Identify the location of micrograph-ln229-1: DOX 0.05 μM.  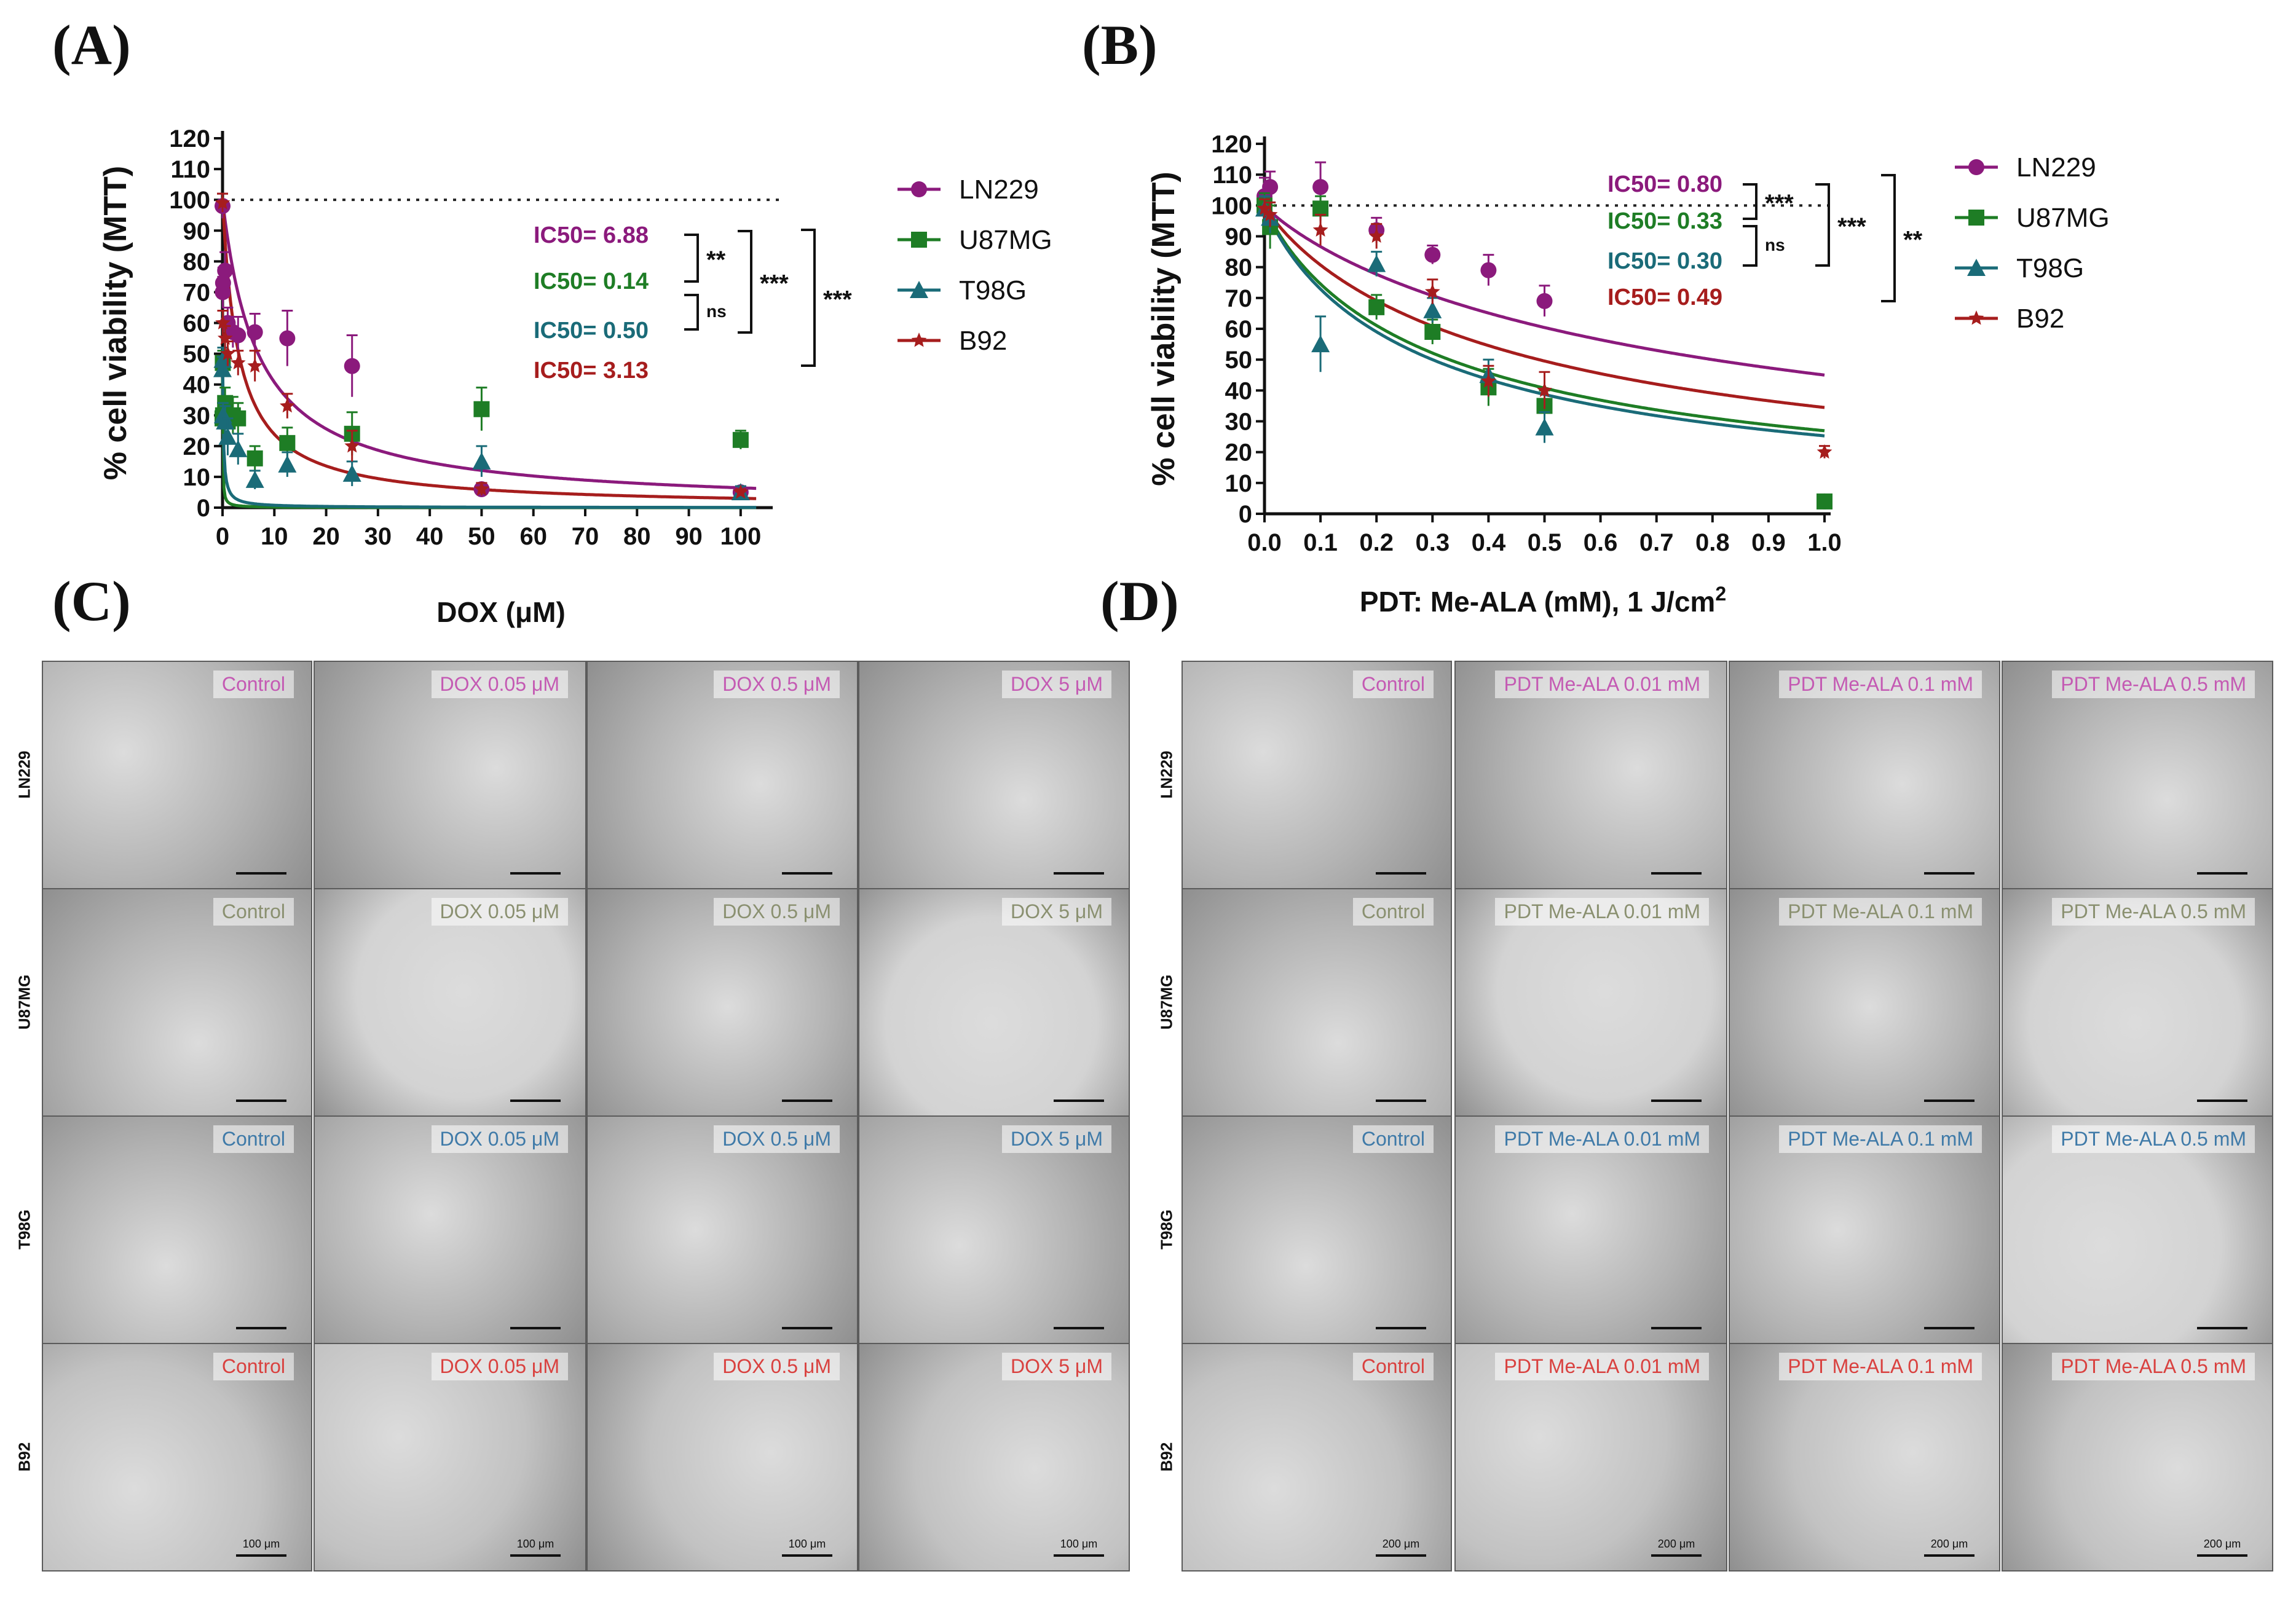
(450, 775).